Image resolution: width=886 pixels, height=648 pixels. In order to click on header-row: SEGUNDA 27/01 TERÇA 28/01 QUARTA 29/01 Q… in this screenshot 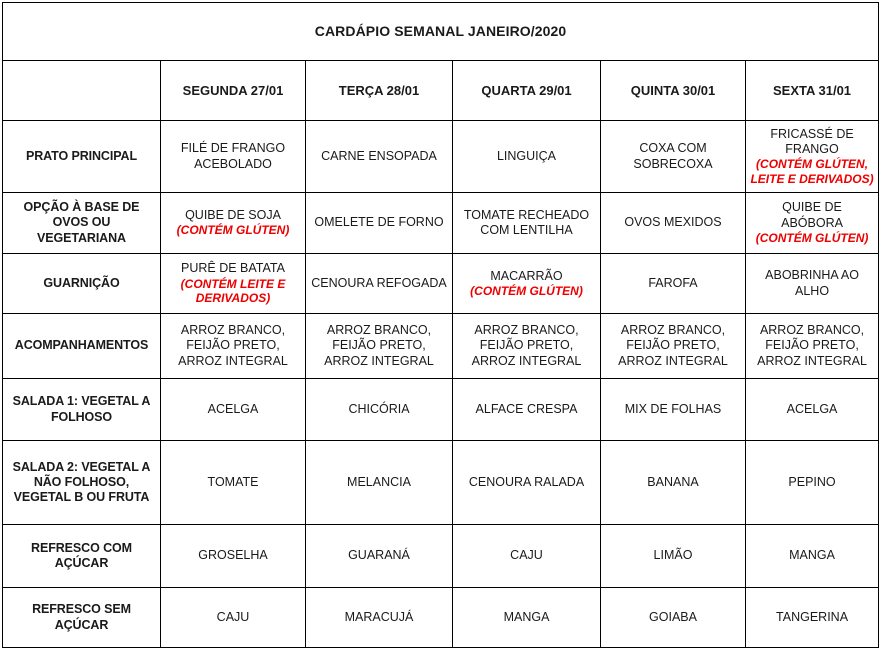, I will do `click(441, 90)`.